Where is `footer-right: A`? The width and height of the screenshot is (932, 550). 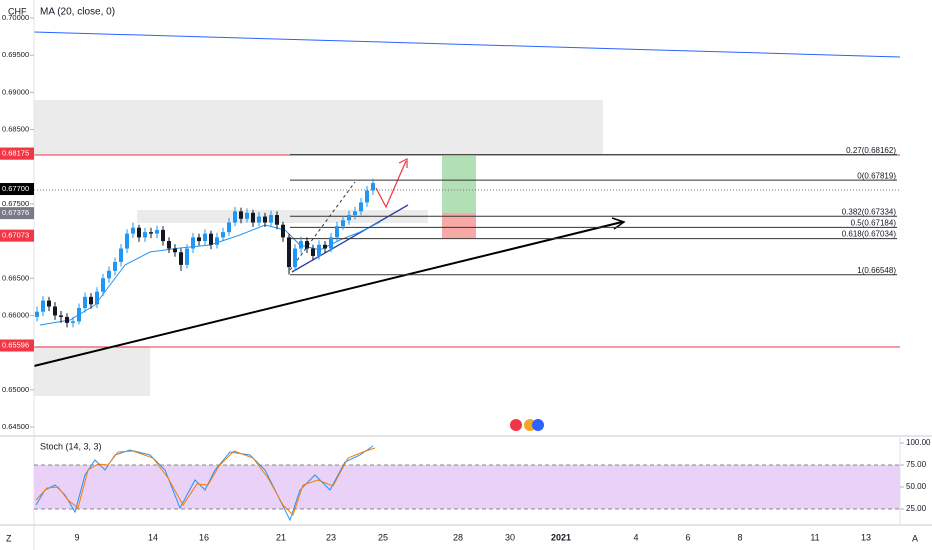 footer-right: A is located at coordinates (915, 538).